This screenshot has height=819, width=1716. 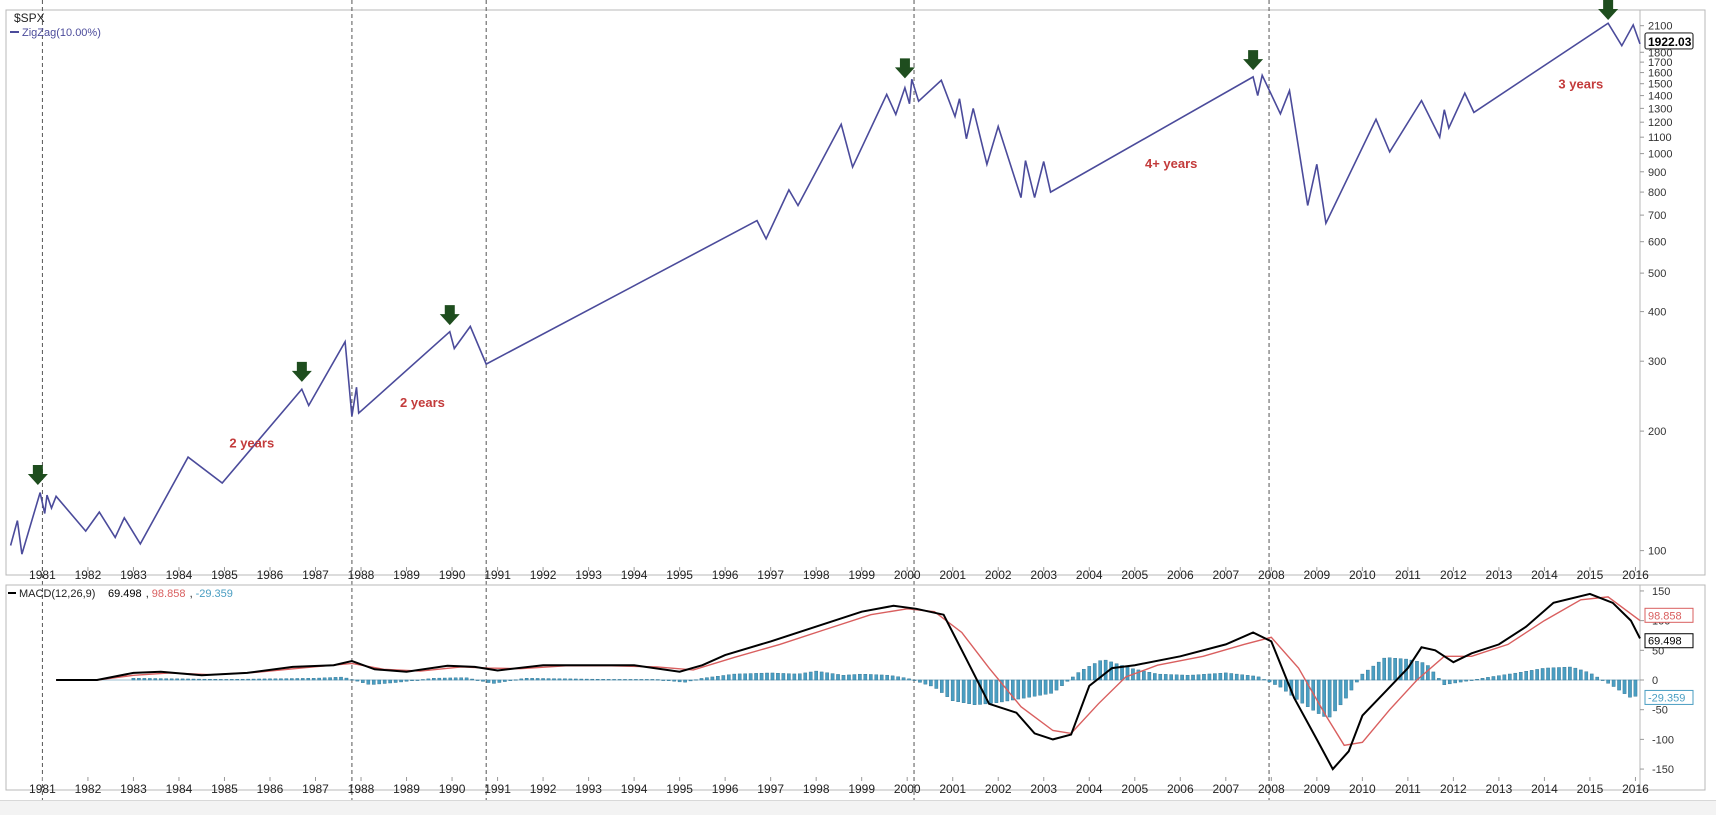 What do you see at coordinates (1089, 575) in the screenshot?
I see `price-x-tick-label: 2004` at bounding box center [1089, 575].